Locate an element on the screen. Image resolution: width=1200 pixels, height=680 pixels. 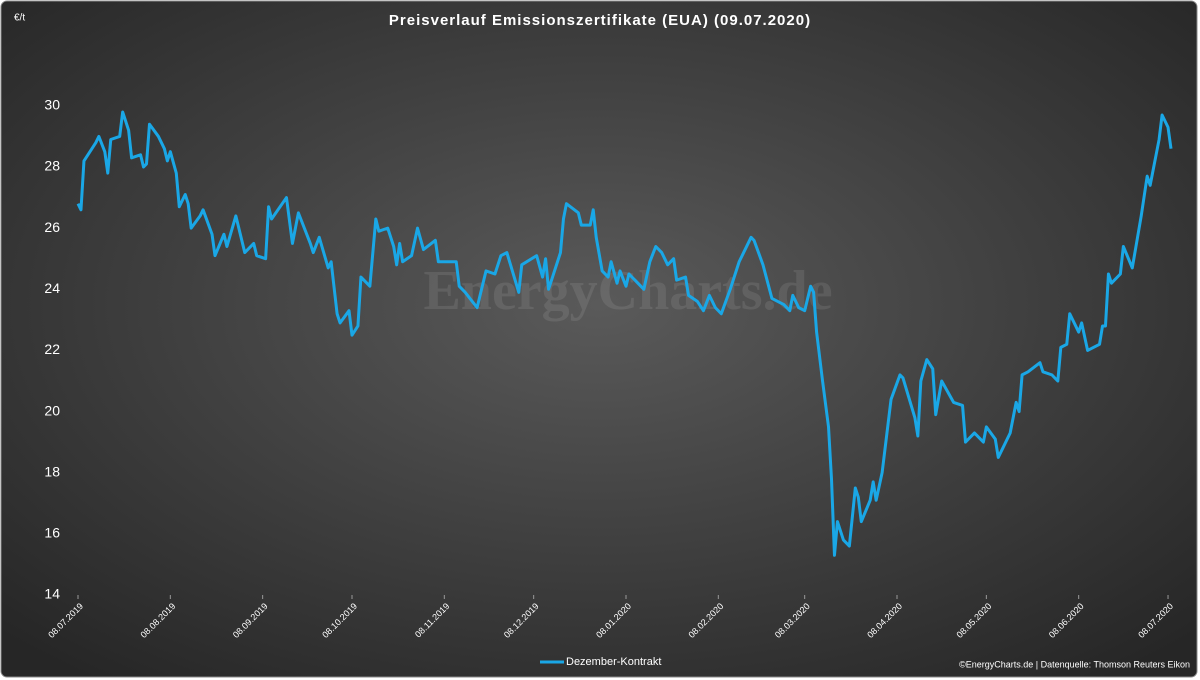
y-unit: €/t is located at coordinates (19, 18).